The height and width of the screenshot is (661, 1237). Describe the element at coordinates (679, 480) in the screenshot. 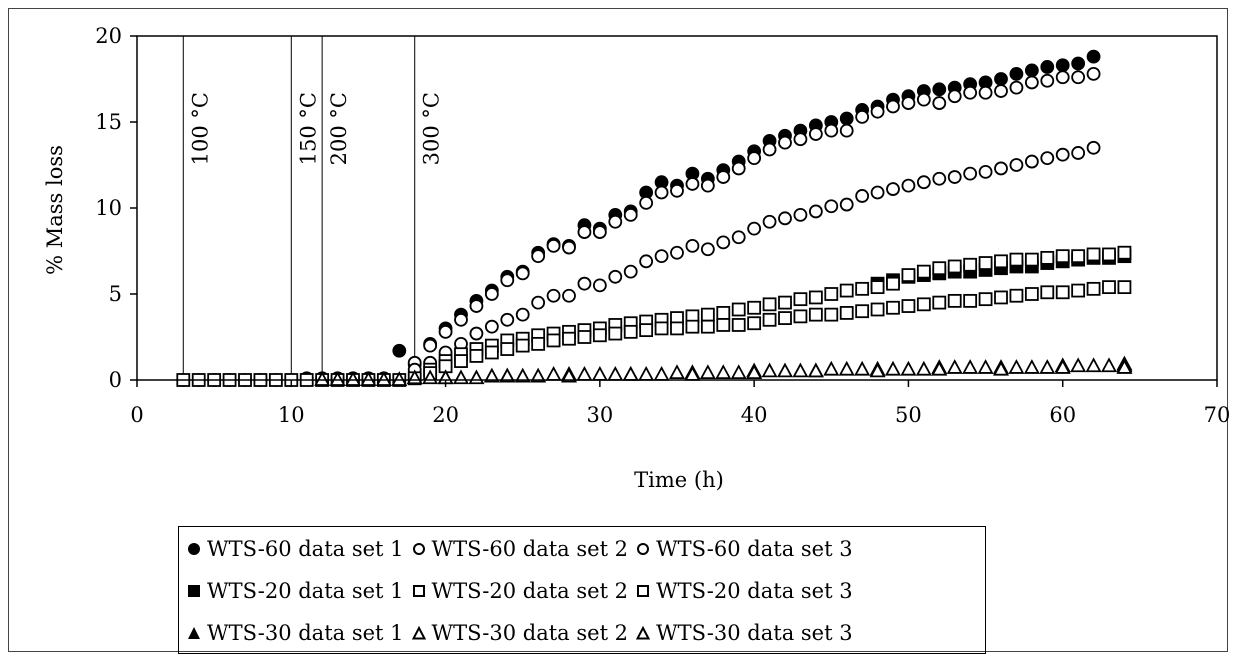

I see `x-axis-title: Time (h)` at that location.